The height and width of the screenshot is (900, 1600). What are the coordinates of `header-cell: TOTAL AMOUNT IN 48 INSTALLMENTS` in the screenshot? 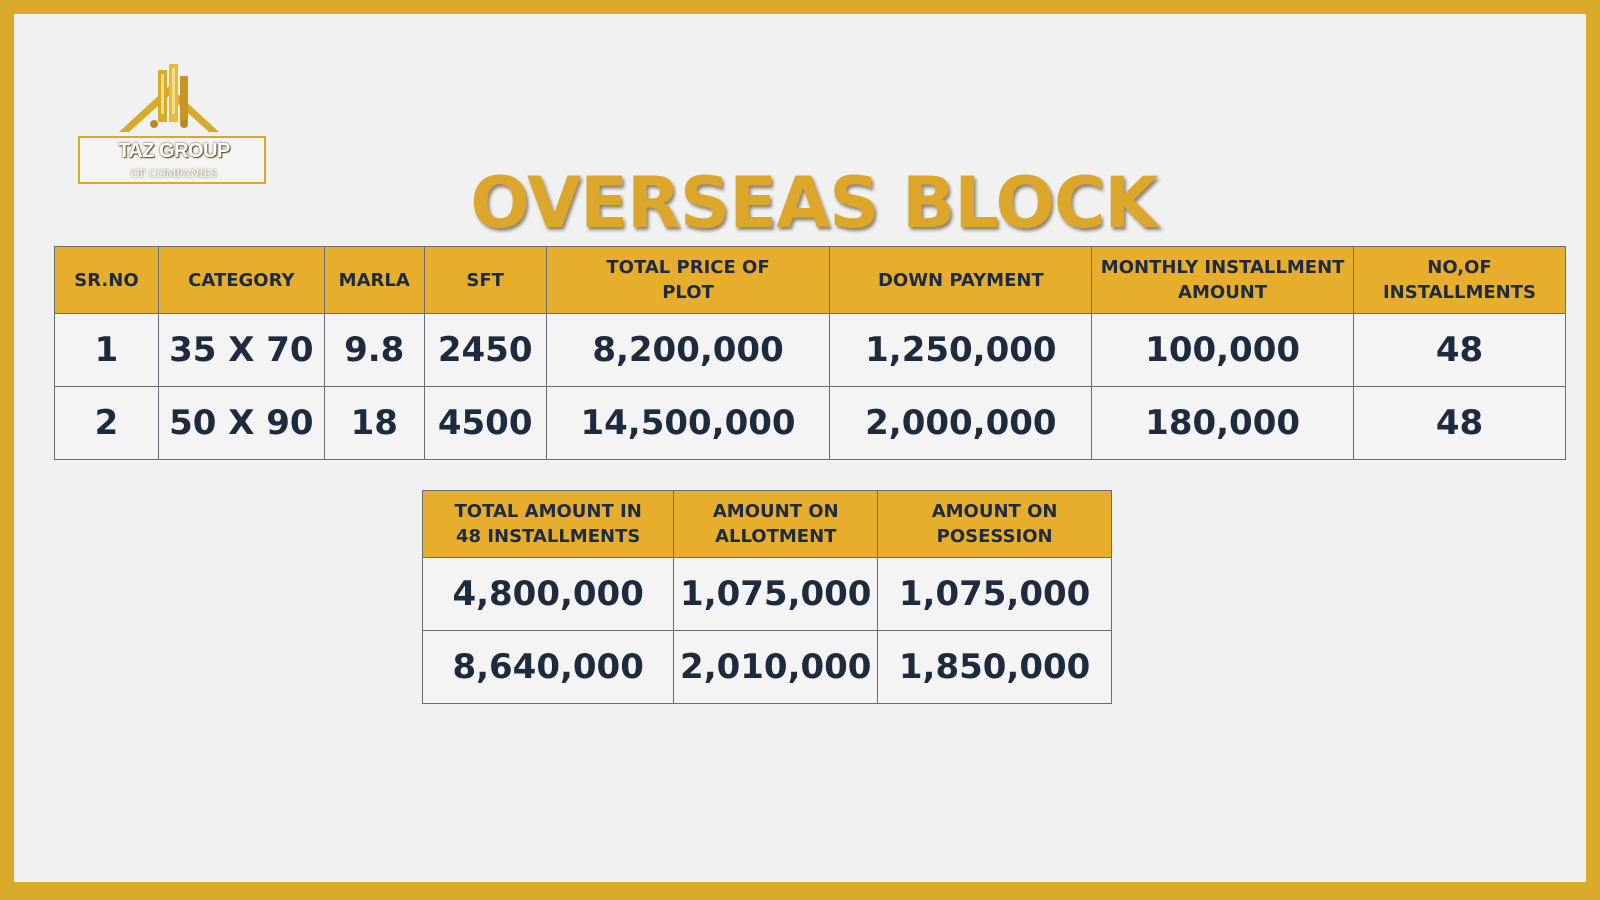 It's located at (548, 524).